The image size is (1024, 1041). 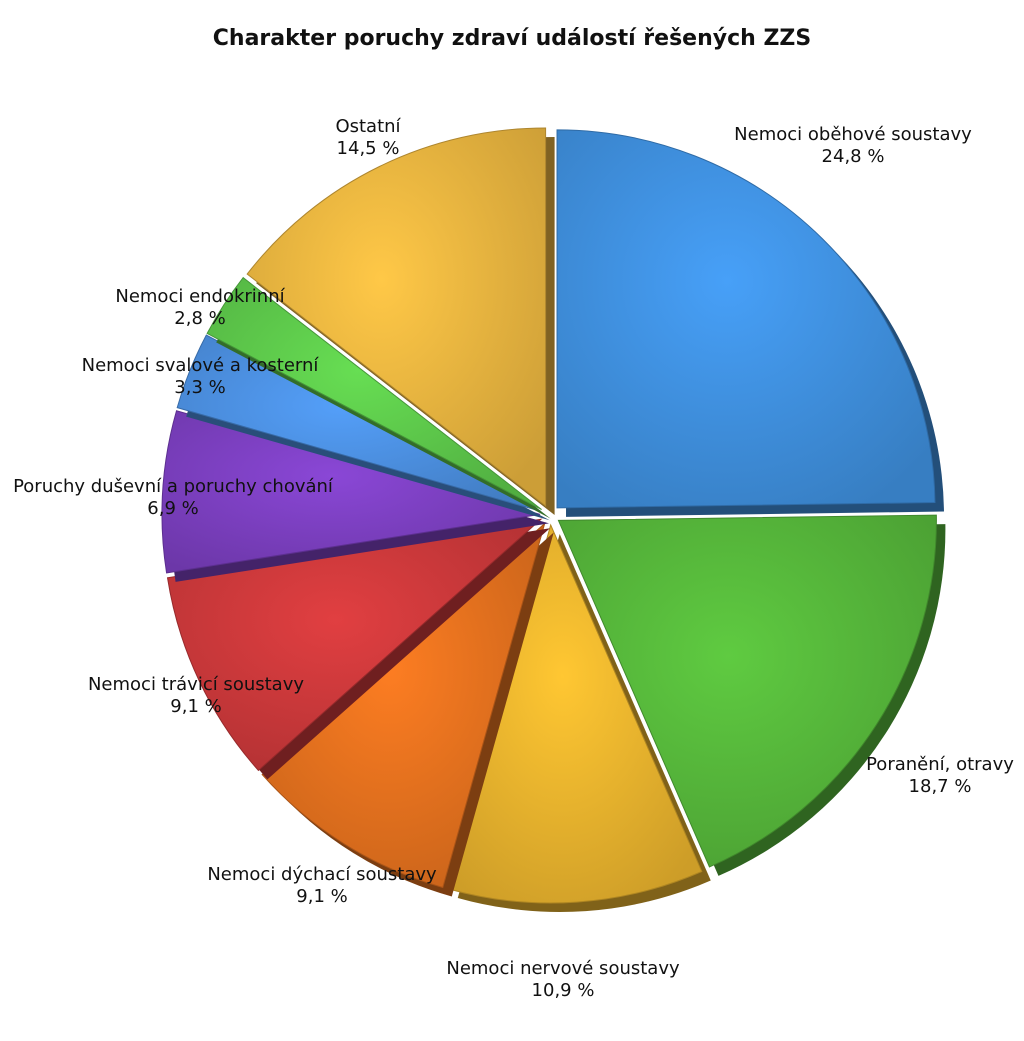 I want to click on slice-value-nemoci-travici-soustavy: 9,1 %, so click(x=195, y=706).